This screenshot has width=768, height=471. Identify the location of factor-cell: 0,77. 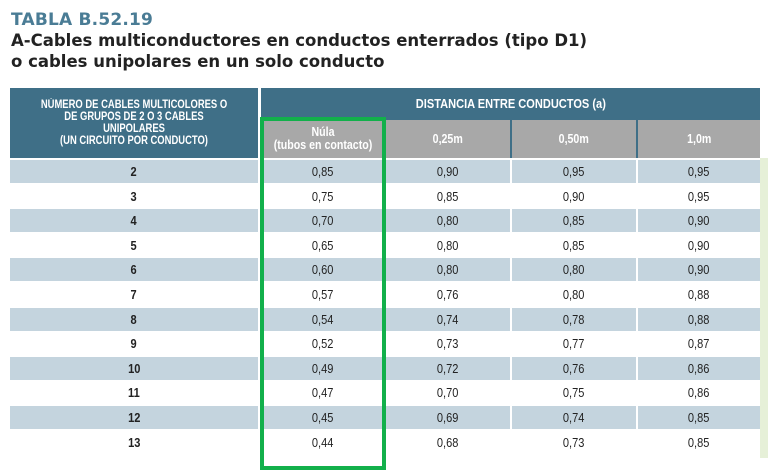
(574, 344).